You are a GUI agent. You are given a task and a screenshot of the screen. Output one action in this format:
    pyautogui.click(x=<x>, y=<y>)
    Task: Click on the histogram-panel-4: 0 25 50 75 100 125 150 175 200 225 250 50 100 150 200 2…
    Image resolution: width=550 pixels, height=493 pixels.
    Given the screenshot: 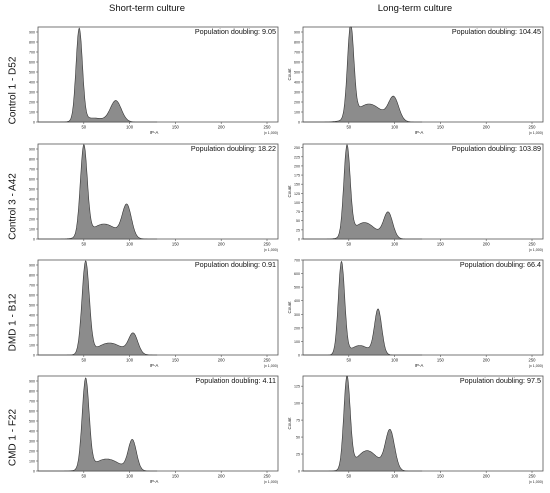 What is the action you would take?
    pyautogui.click(x=416, y=198)
    